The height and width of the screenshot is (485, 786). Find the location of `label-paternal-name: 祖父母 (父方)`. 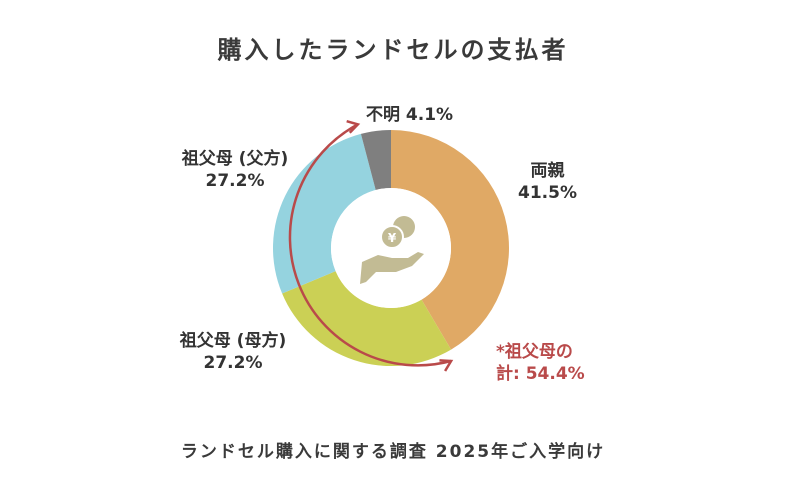

label-paternal-name: 祖父母 (父方) is located at coordinates (235, 159).